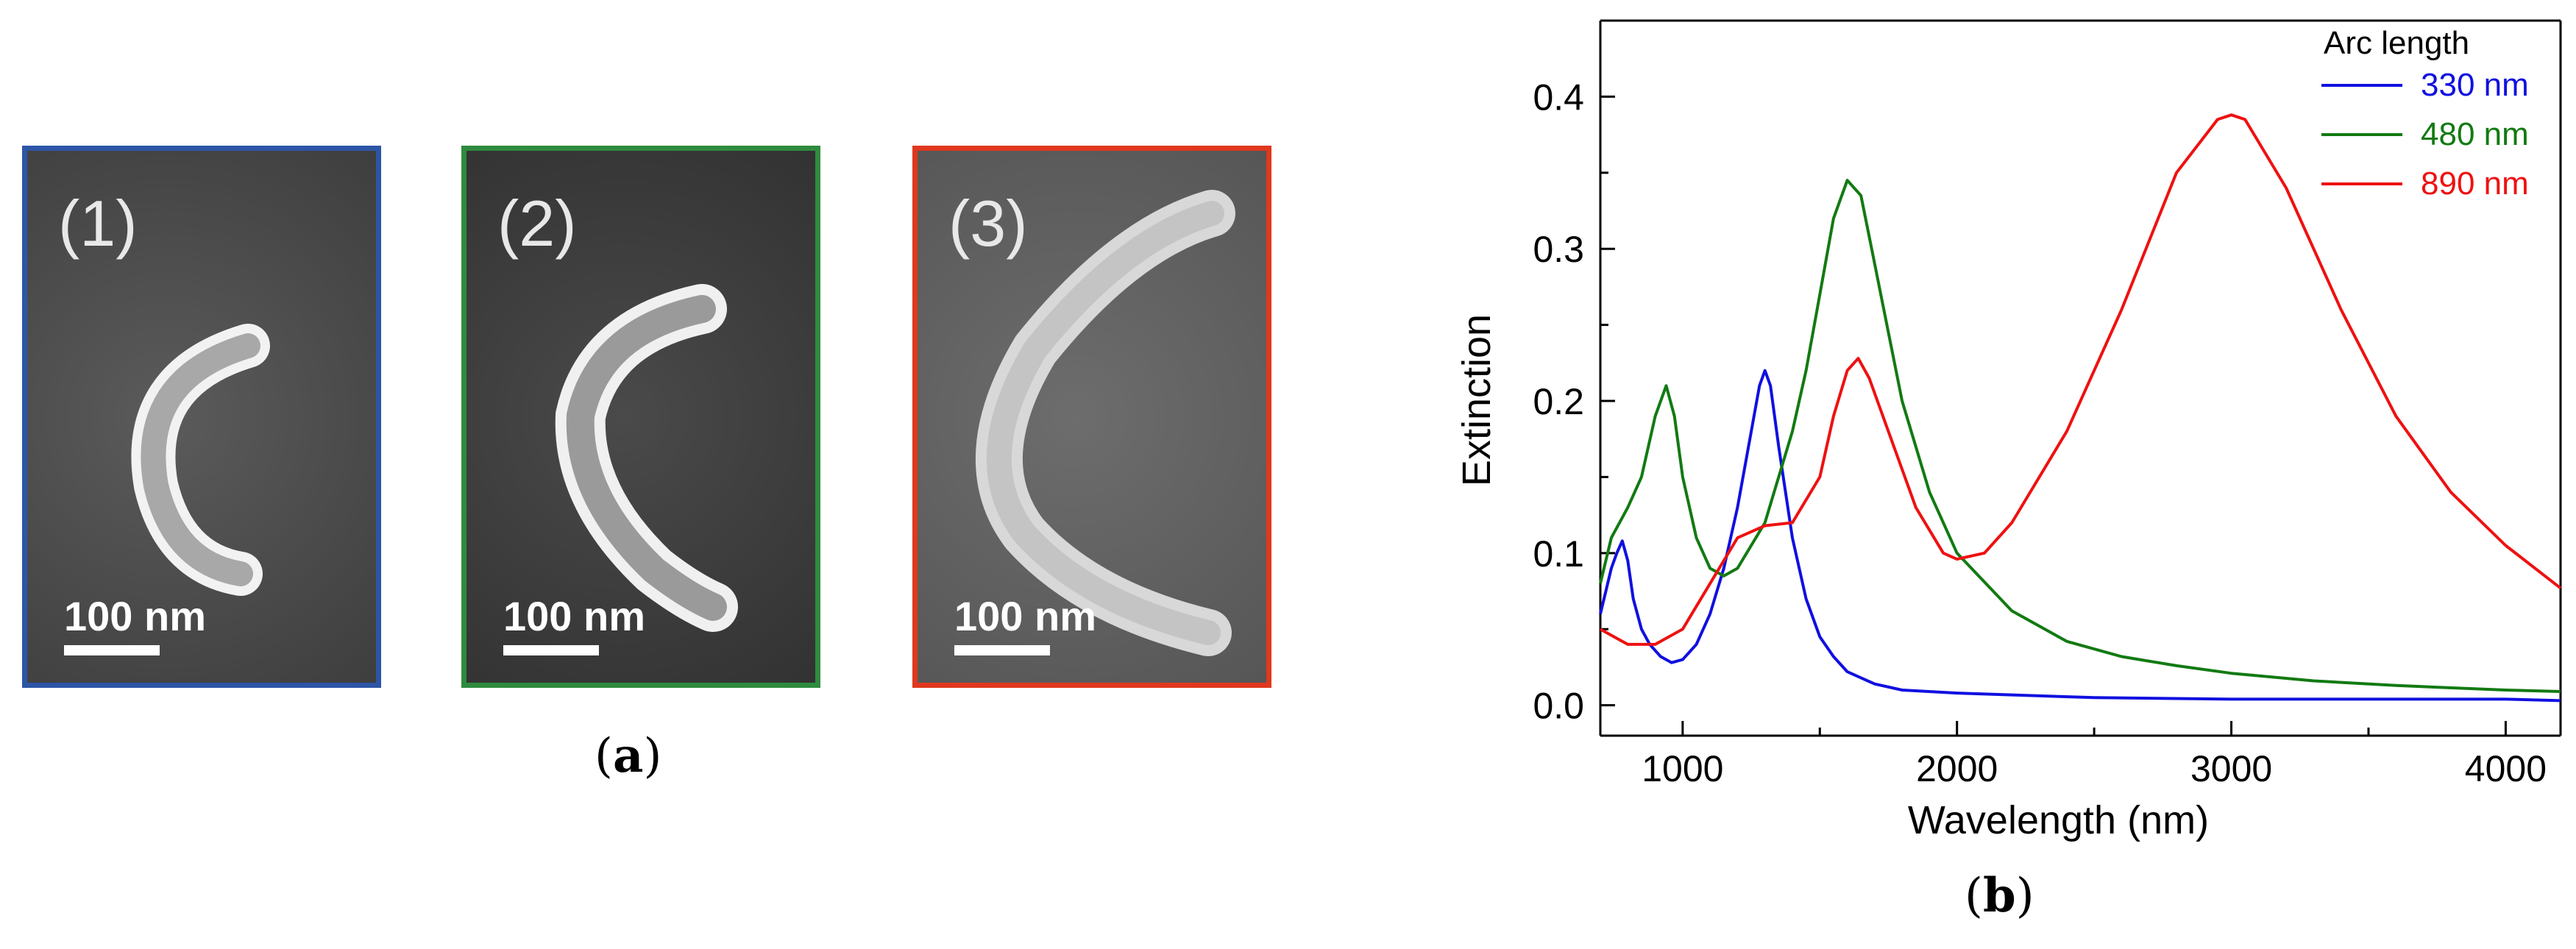 The width and height of the screenshot is (2576, 949). What do you see at coordinates (2231, 768) in the screenshot?
I see `x-tick-label: 3000` at bounding box center [2231, 768].